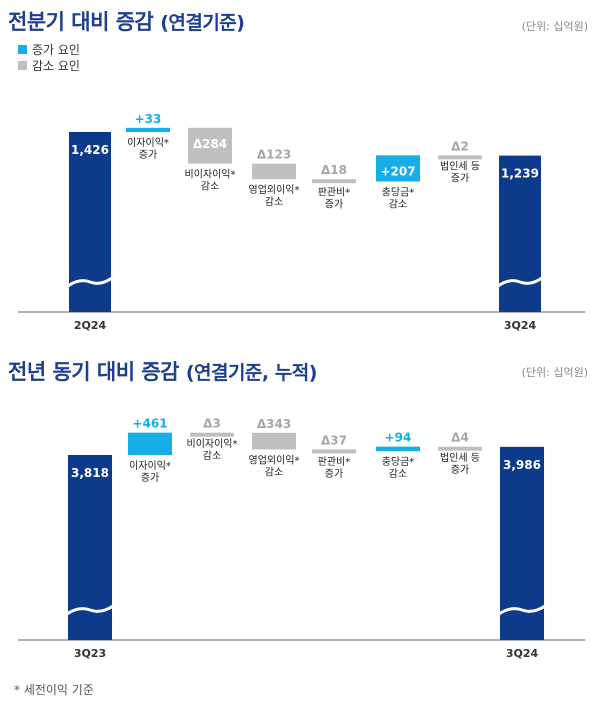 The width and height of the screenshot is (600, 703). I want to click on chart2-bar-0: 3,818 3Q23, so click(90, 557).